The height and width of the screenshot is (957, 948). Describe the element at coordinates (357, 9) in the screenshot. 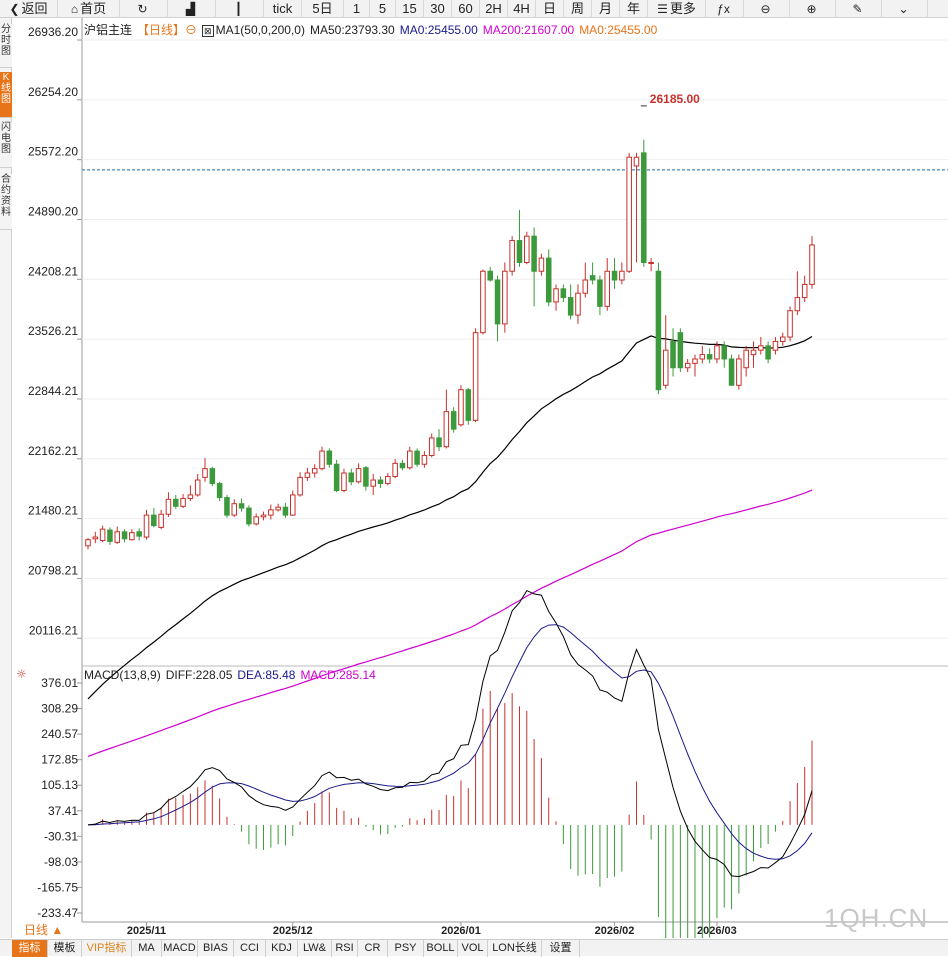

I see `toolbar-button-item-7: 1` at that location.